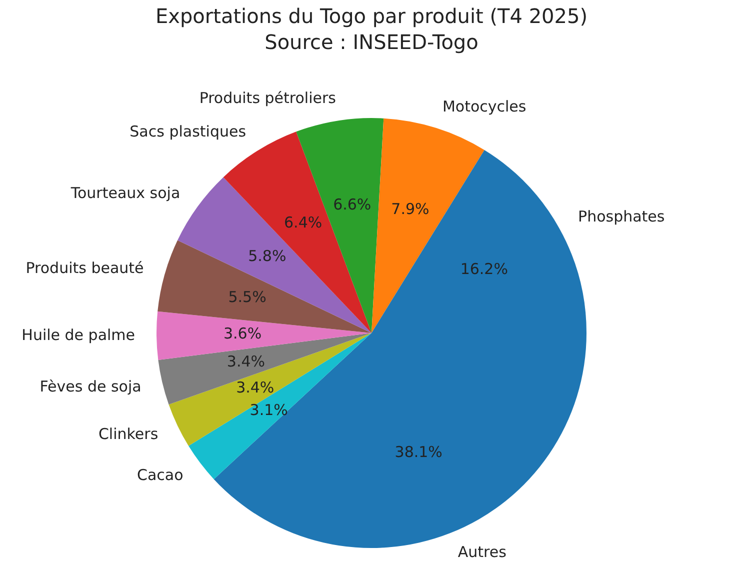  Describe the element at coordinates (160, 475) in the screenshot. I see `slice-label: Cacao` at that location.